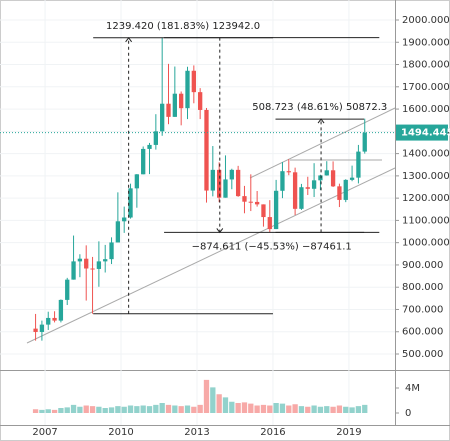 Image resolution: width=450 pixels, height=441 pixels. I want to click on y-tick-label: 1300.000, so click(426, 176).